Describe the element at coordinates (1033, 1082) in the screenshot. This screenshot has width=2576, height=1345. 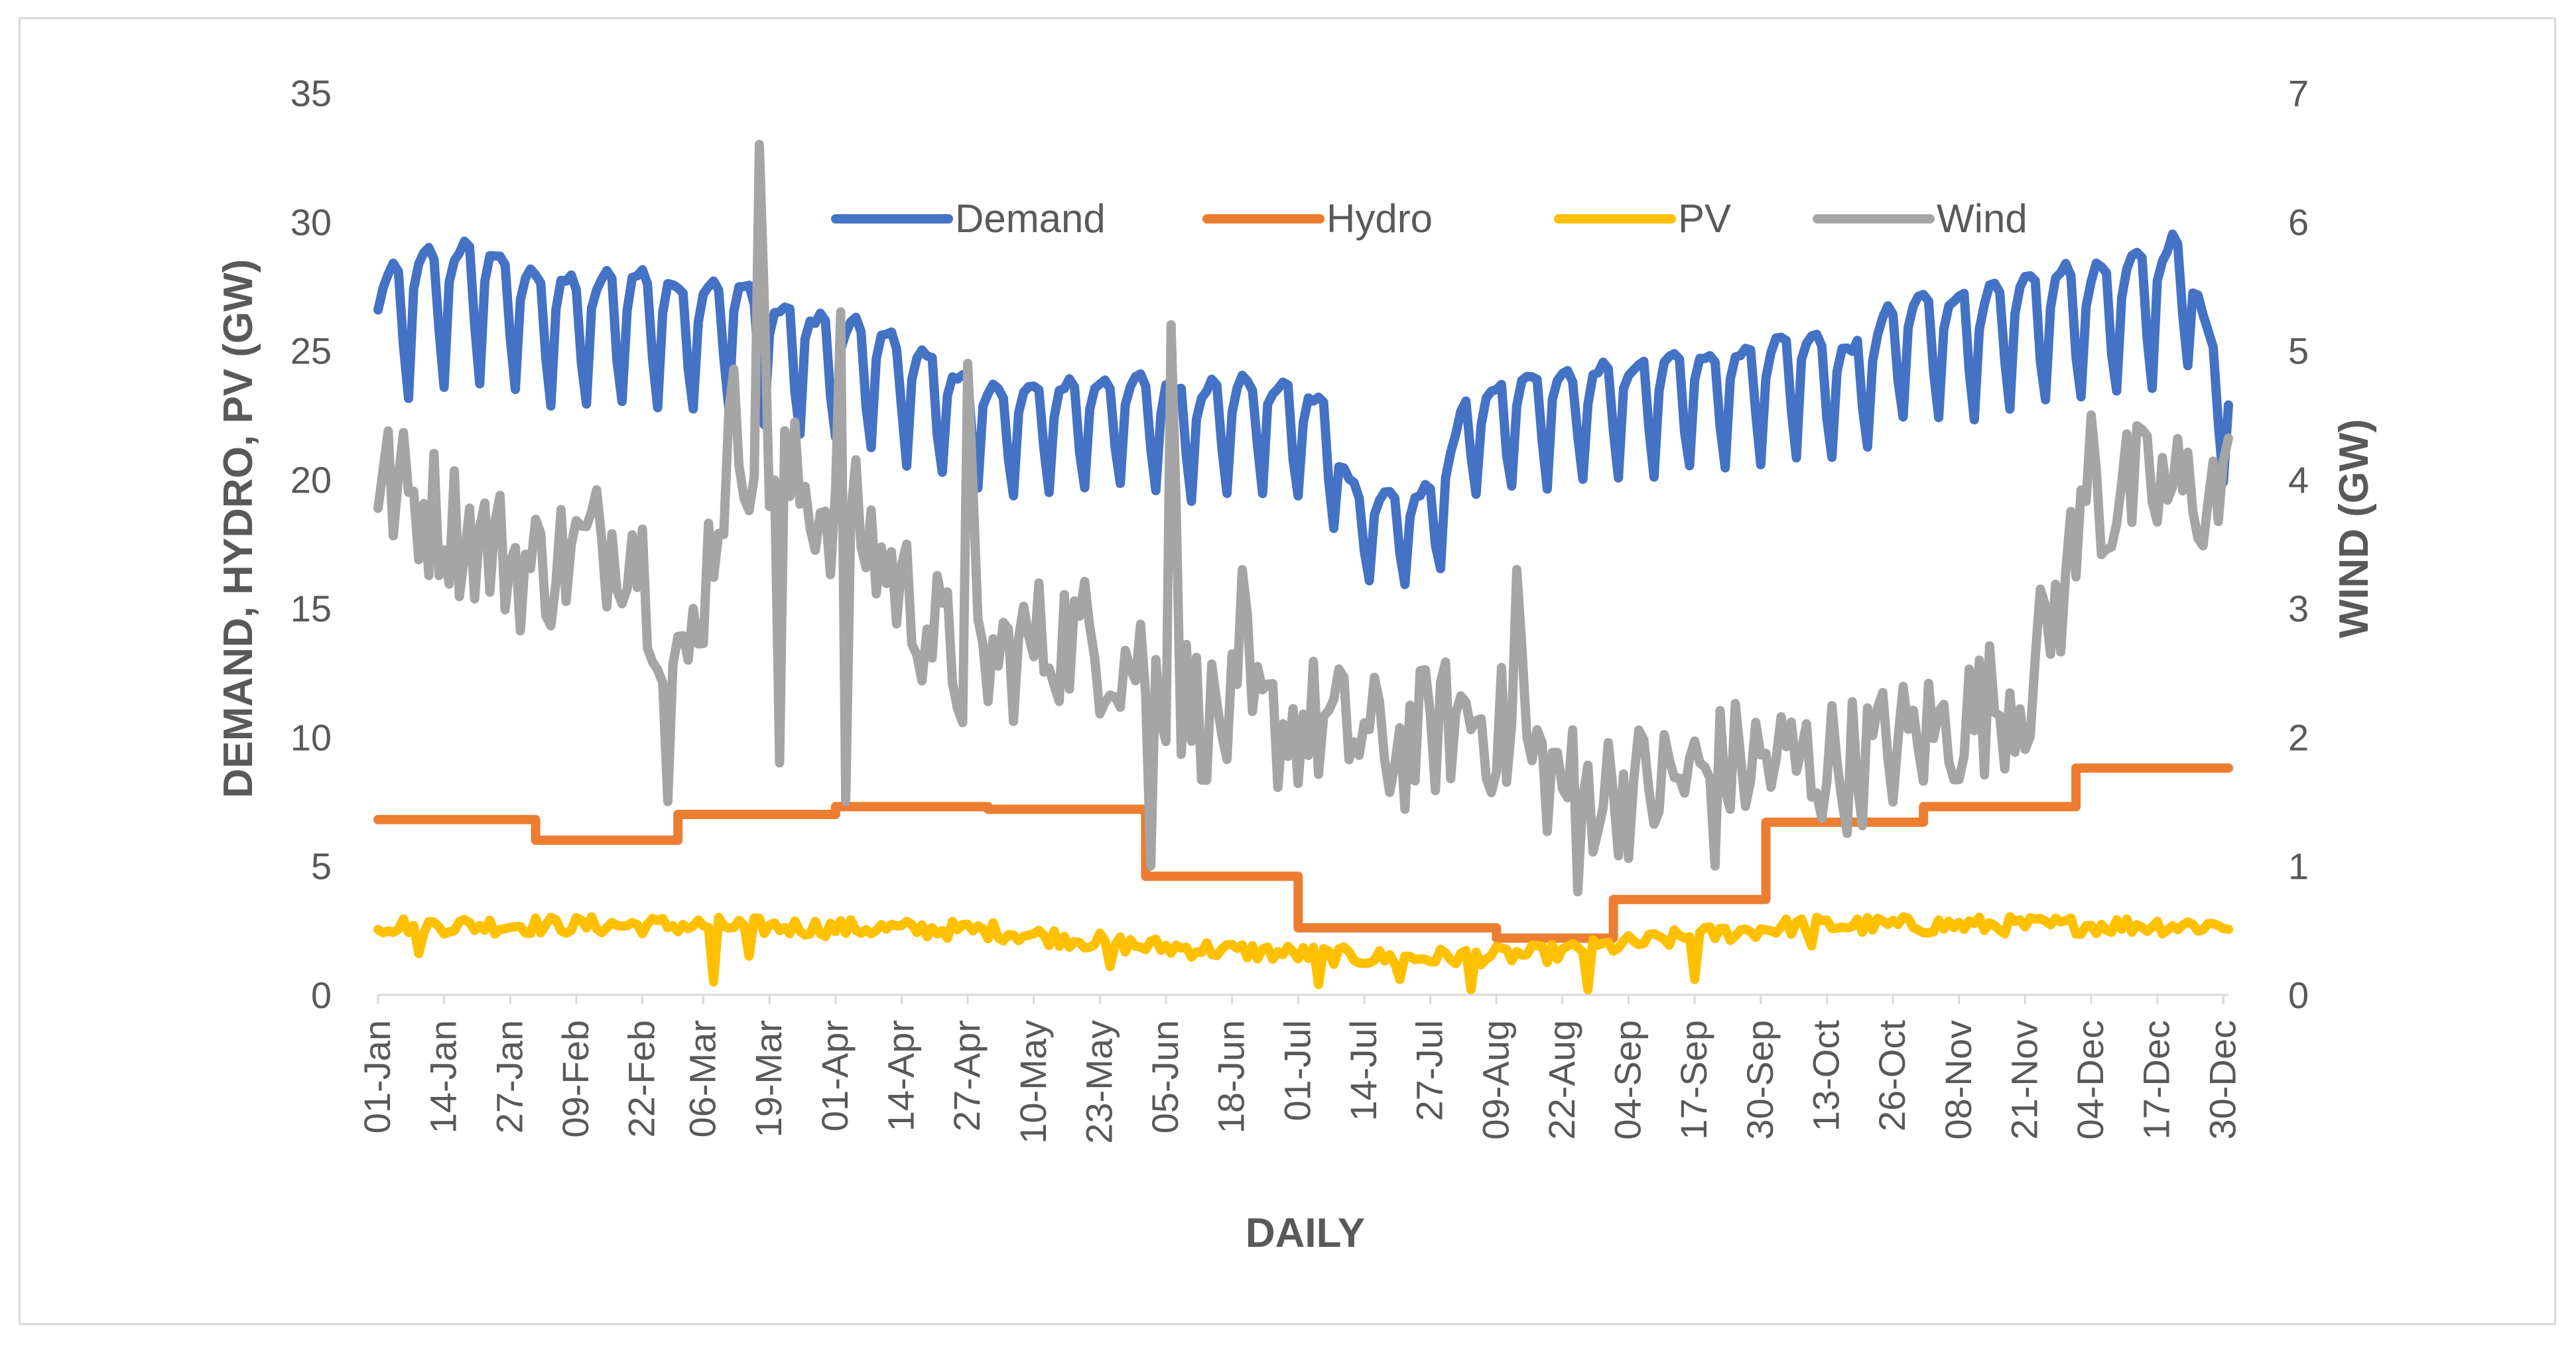
I see `x-tick-label: 10-May` at that location.